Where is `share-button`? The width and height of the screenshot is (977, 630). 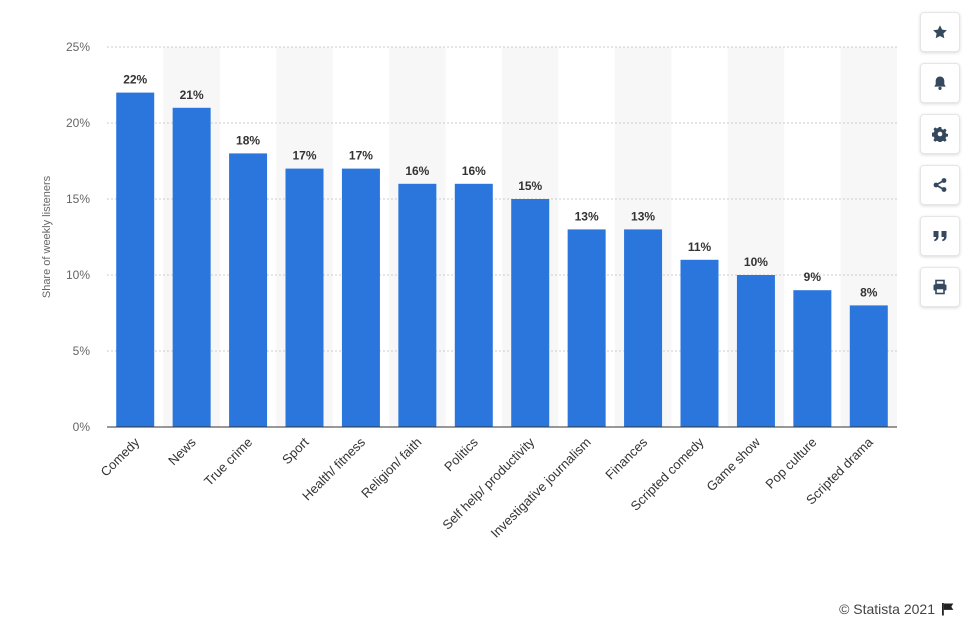 share-button is located at coordinates (940, 185).